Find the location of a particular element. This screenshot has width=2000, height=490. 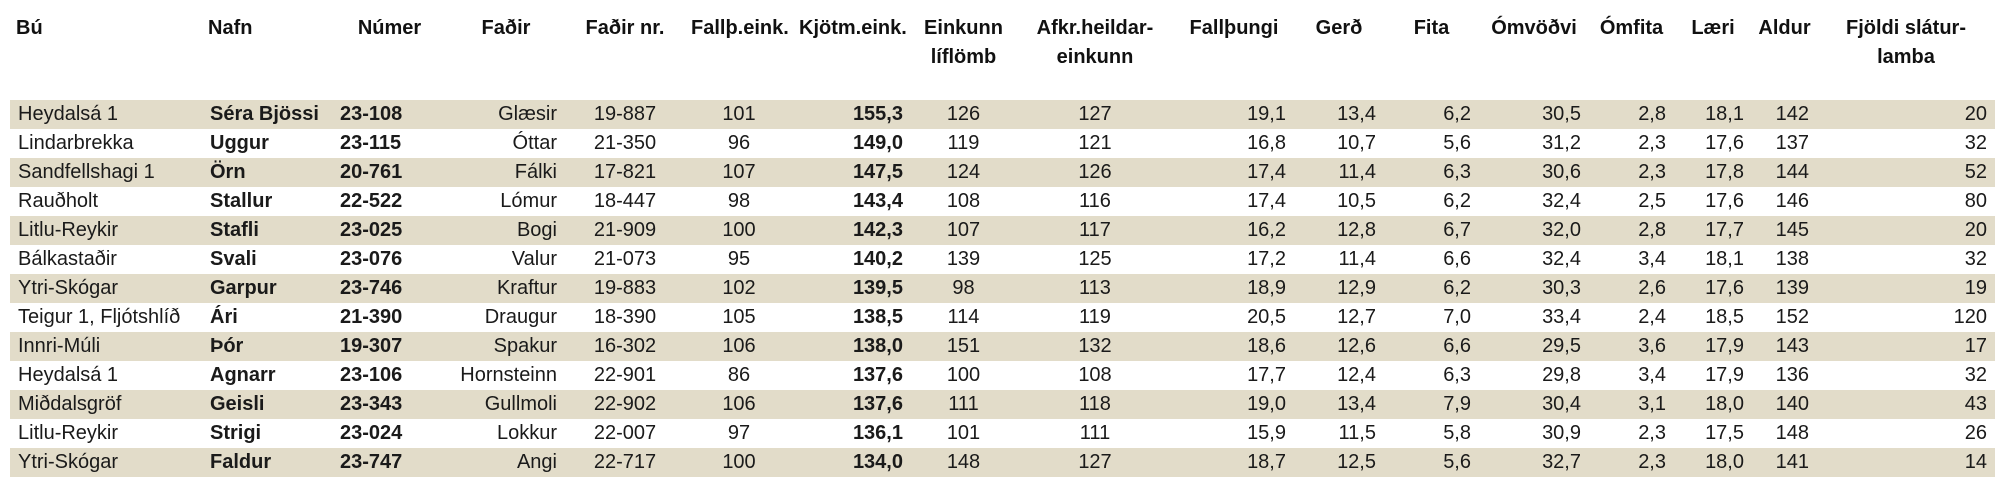

cell-aldur: 152 is located at coordinates (1784, 317).